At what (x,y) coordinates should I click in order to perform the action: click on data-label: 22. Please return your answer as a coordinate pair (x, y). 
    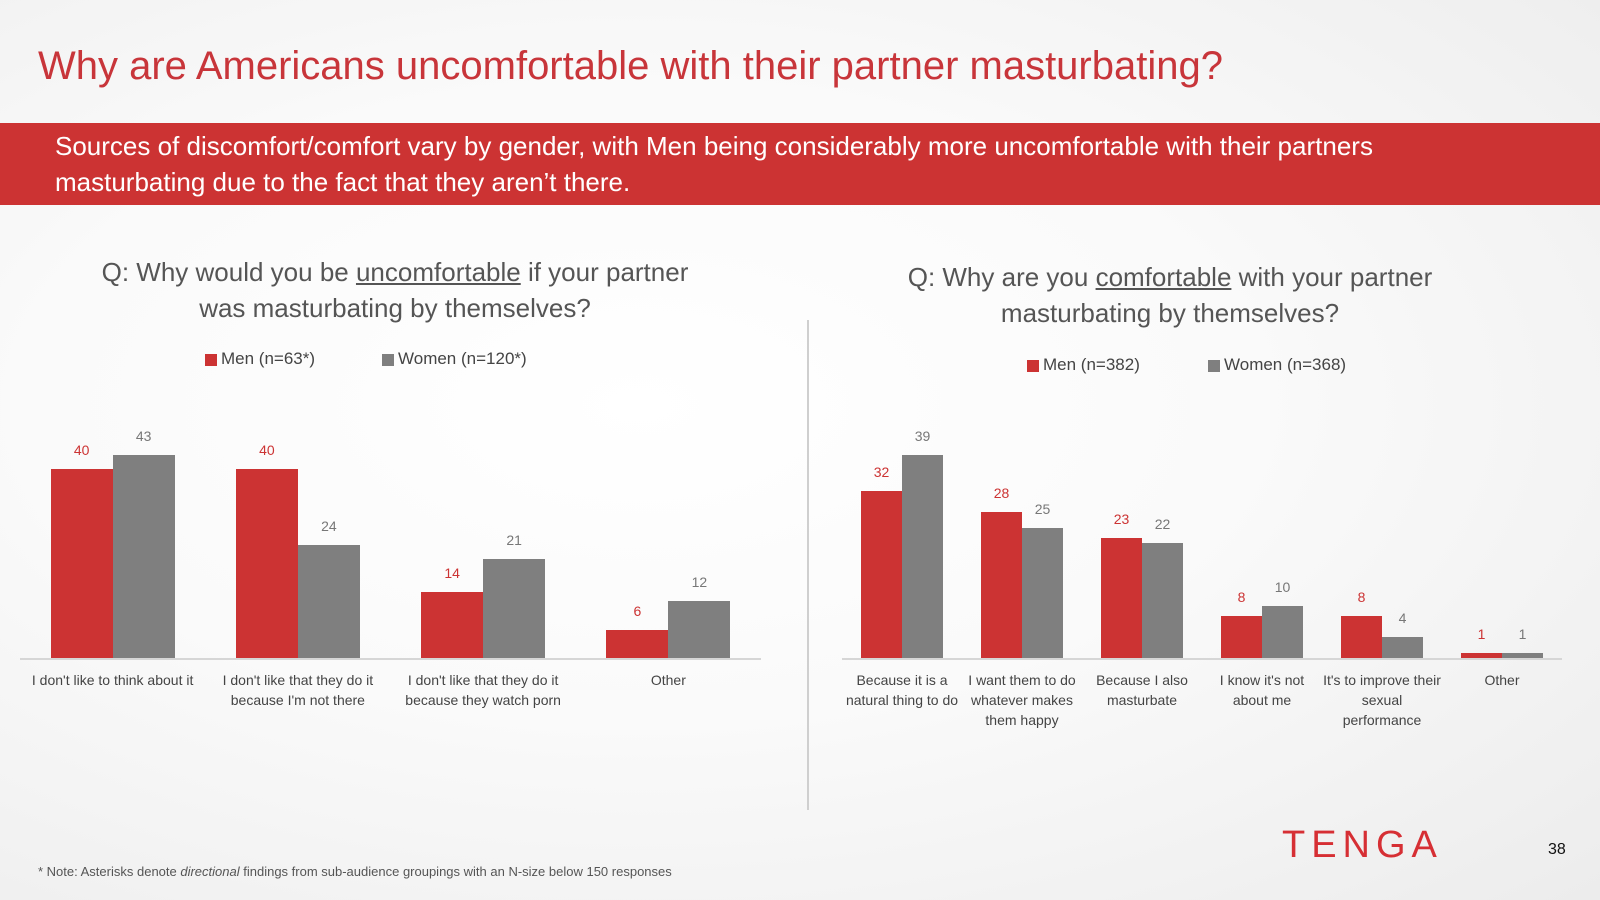
    Looking at the image, I should click on (1162, 524).